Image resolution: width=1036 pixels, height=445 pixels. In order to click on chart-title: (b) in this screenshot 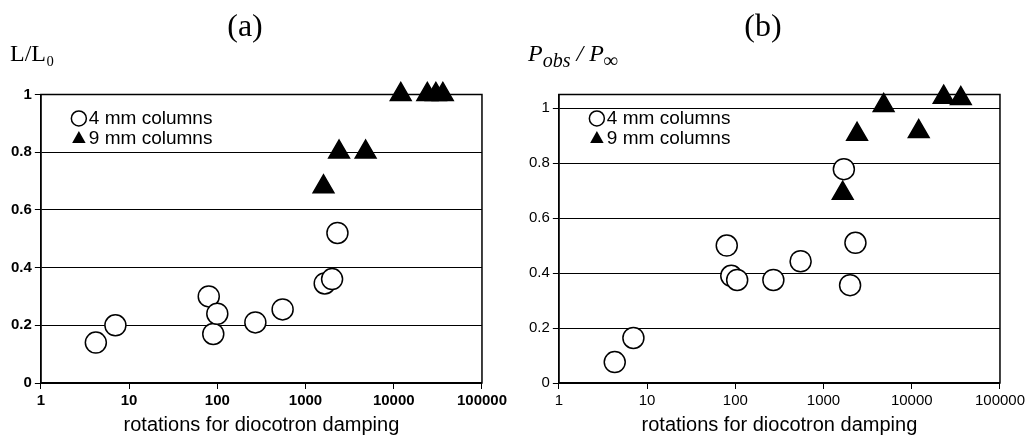, I will do `click(763, 24)`.